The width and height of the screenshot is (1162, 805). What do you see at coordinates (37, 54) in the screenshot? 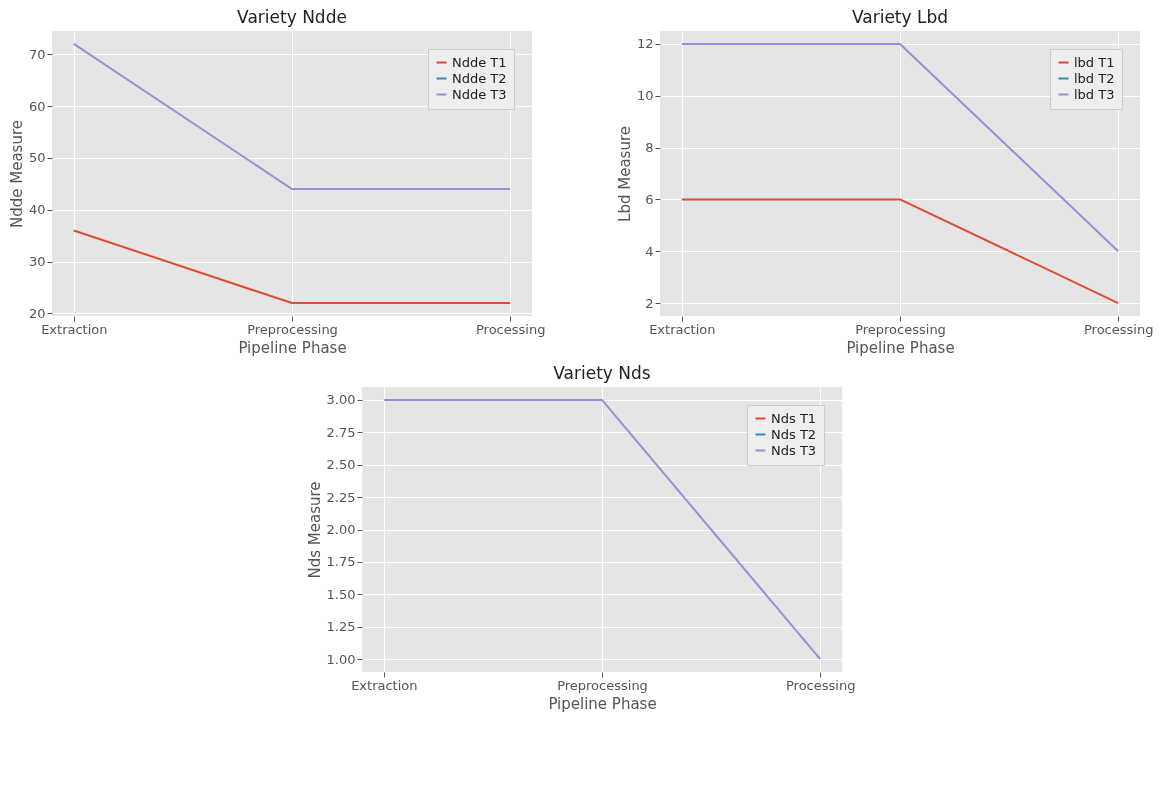
I see `y-tick-label: 70` at bounding box center [37, 54].